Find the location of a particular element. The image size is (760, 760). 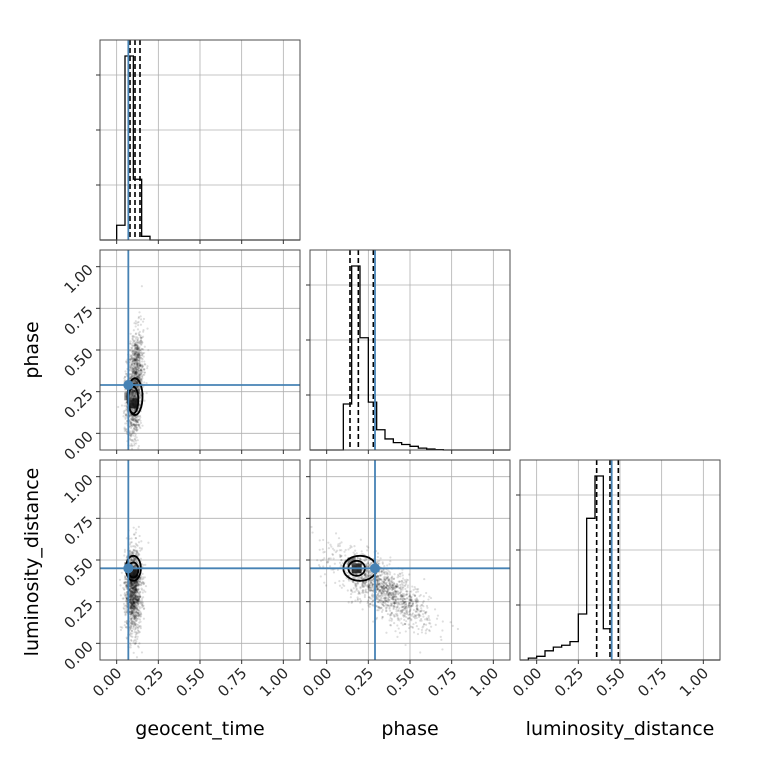

truth-marker is located at coordinates (375, 568).